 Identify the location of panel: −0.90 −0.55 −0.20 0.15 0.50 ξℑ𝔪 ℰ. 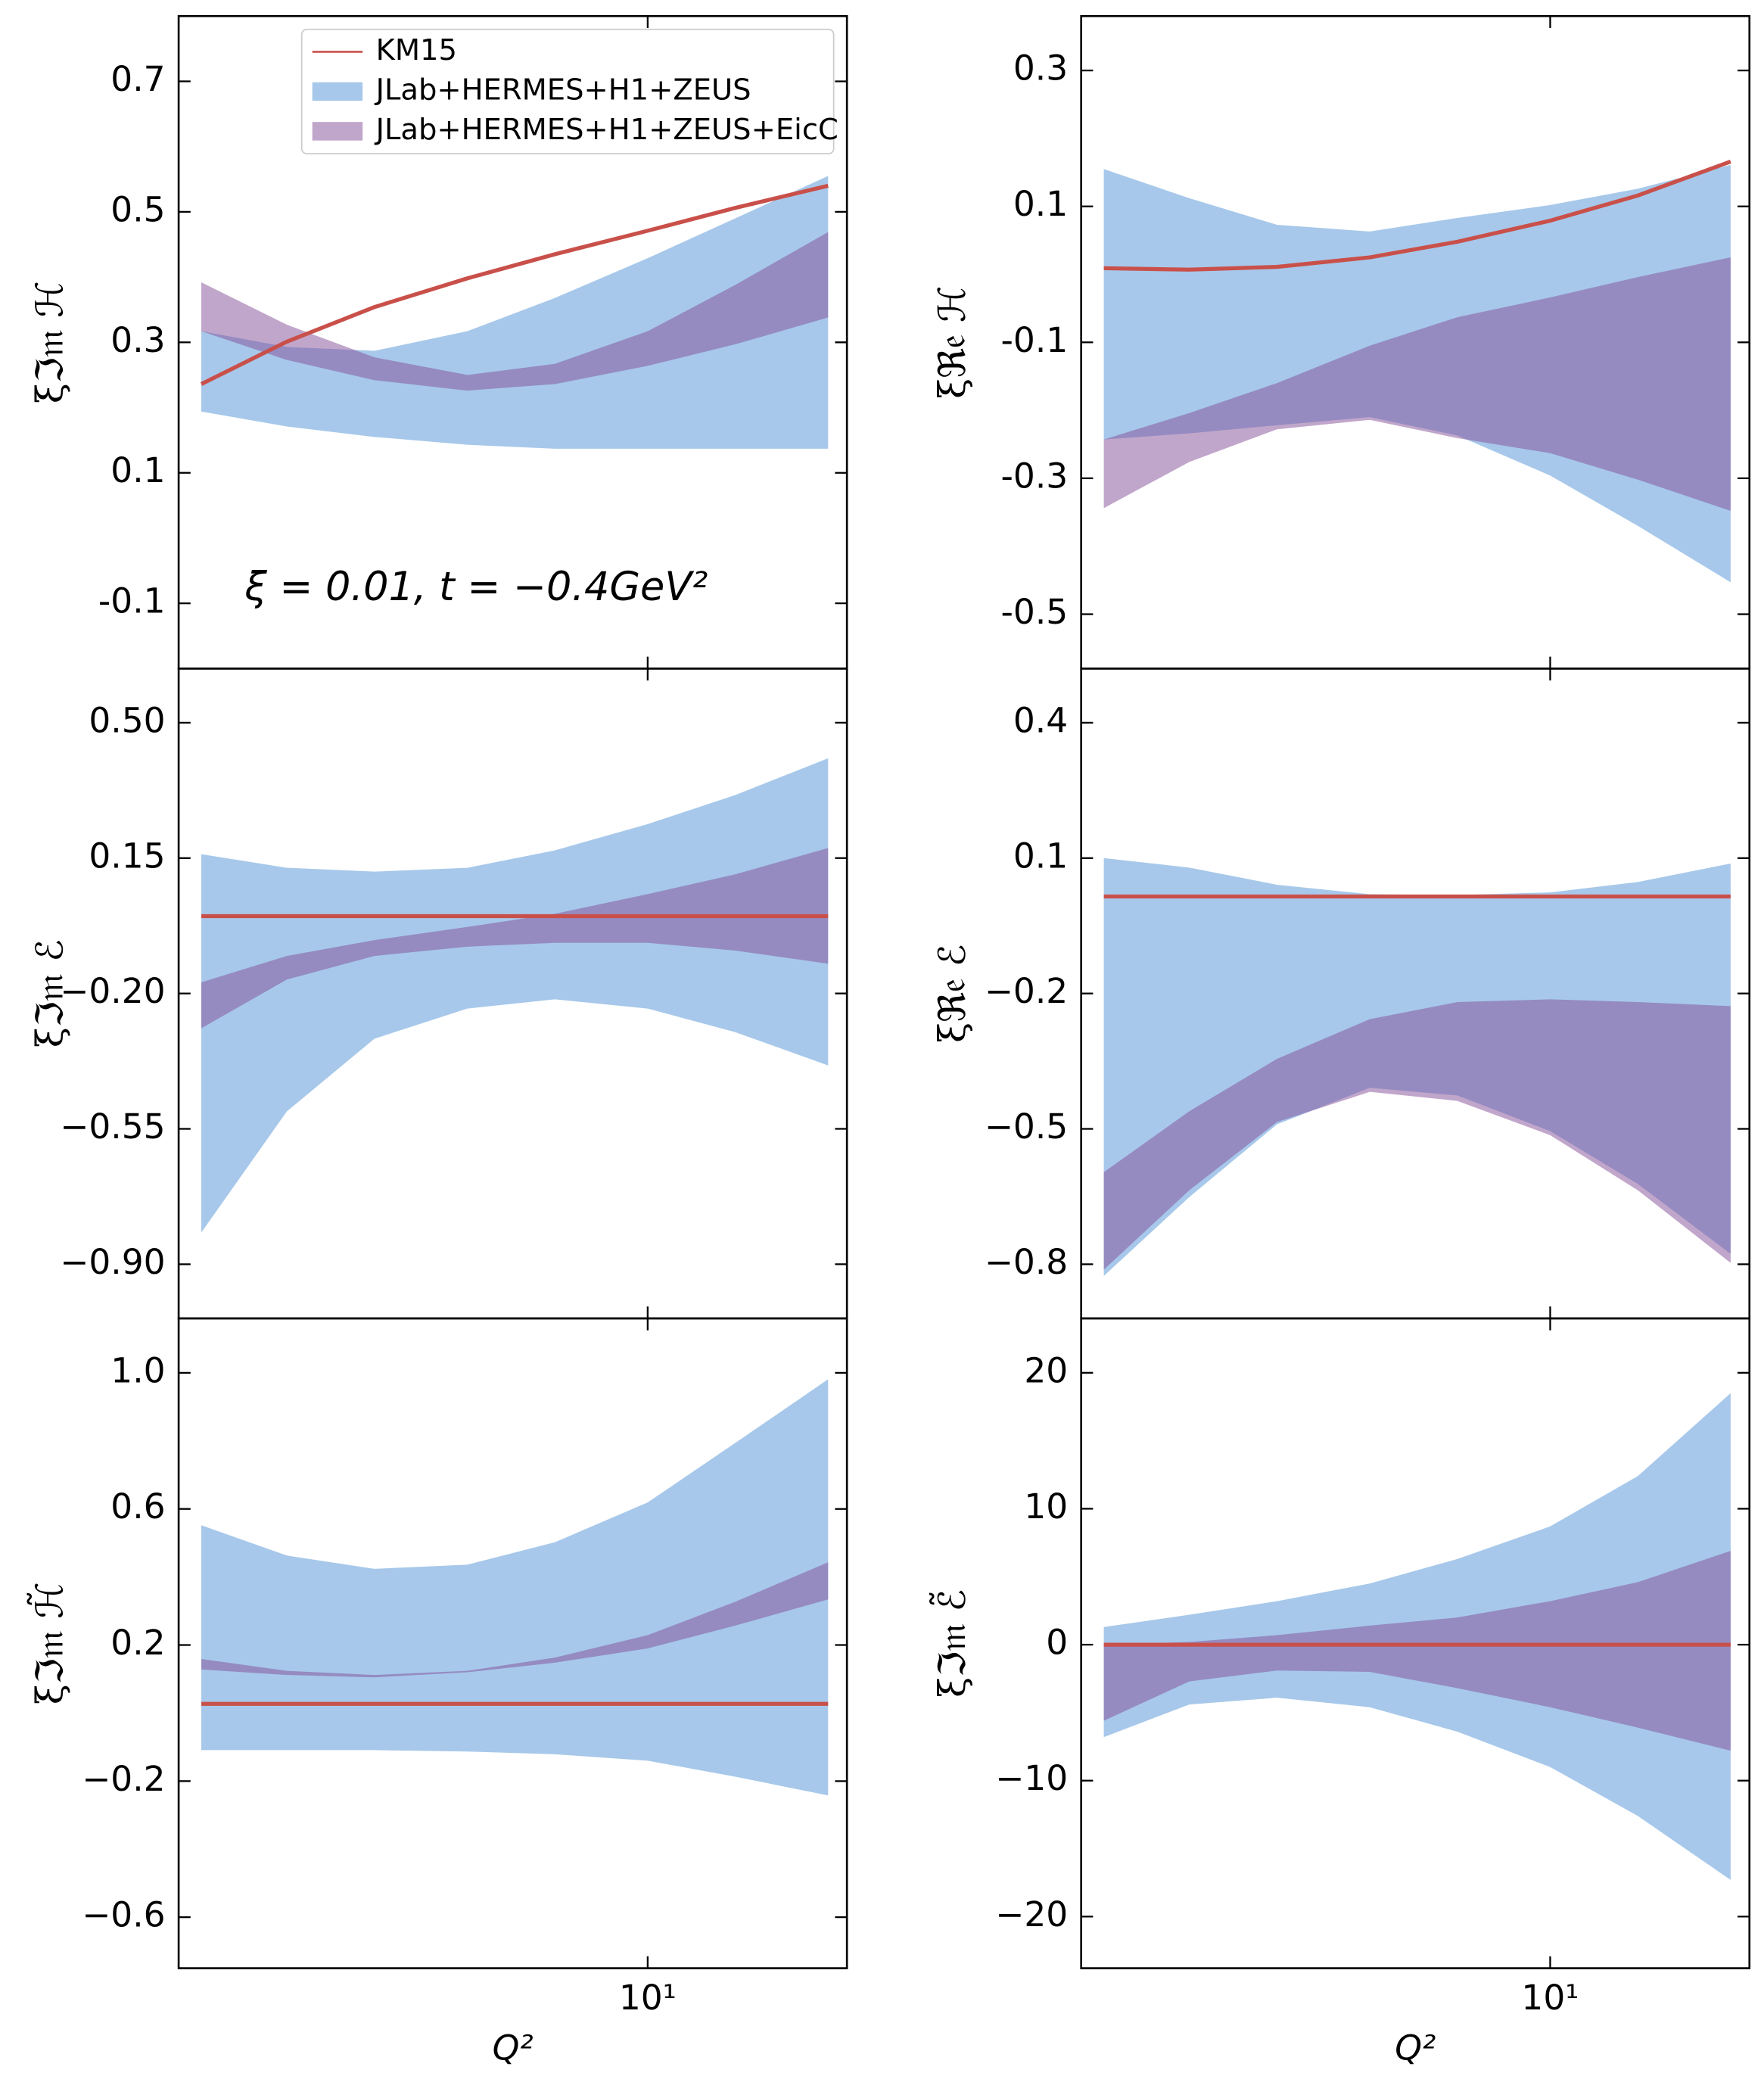
(438, 994).